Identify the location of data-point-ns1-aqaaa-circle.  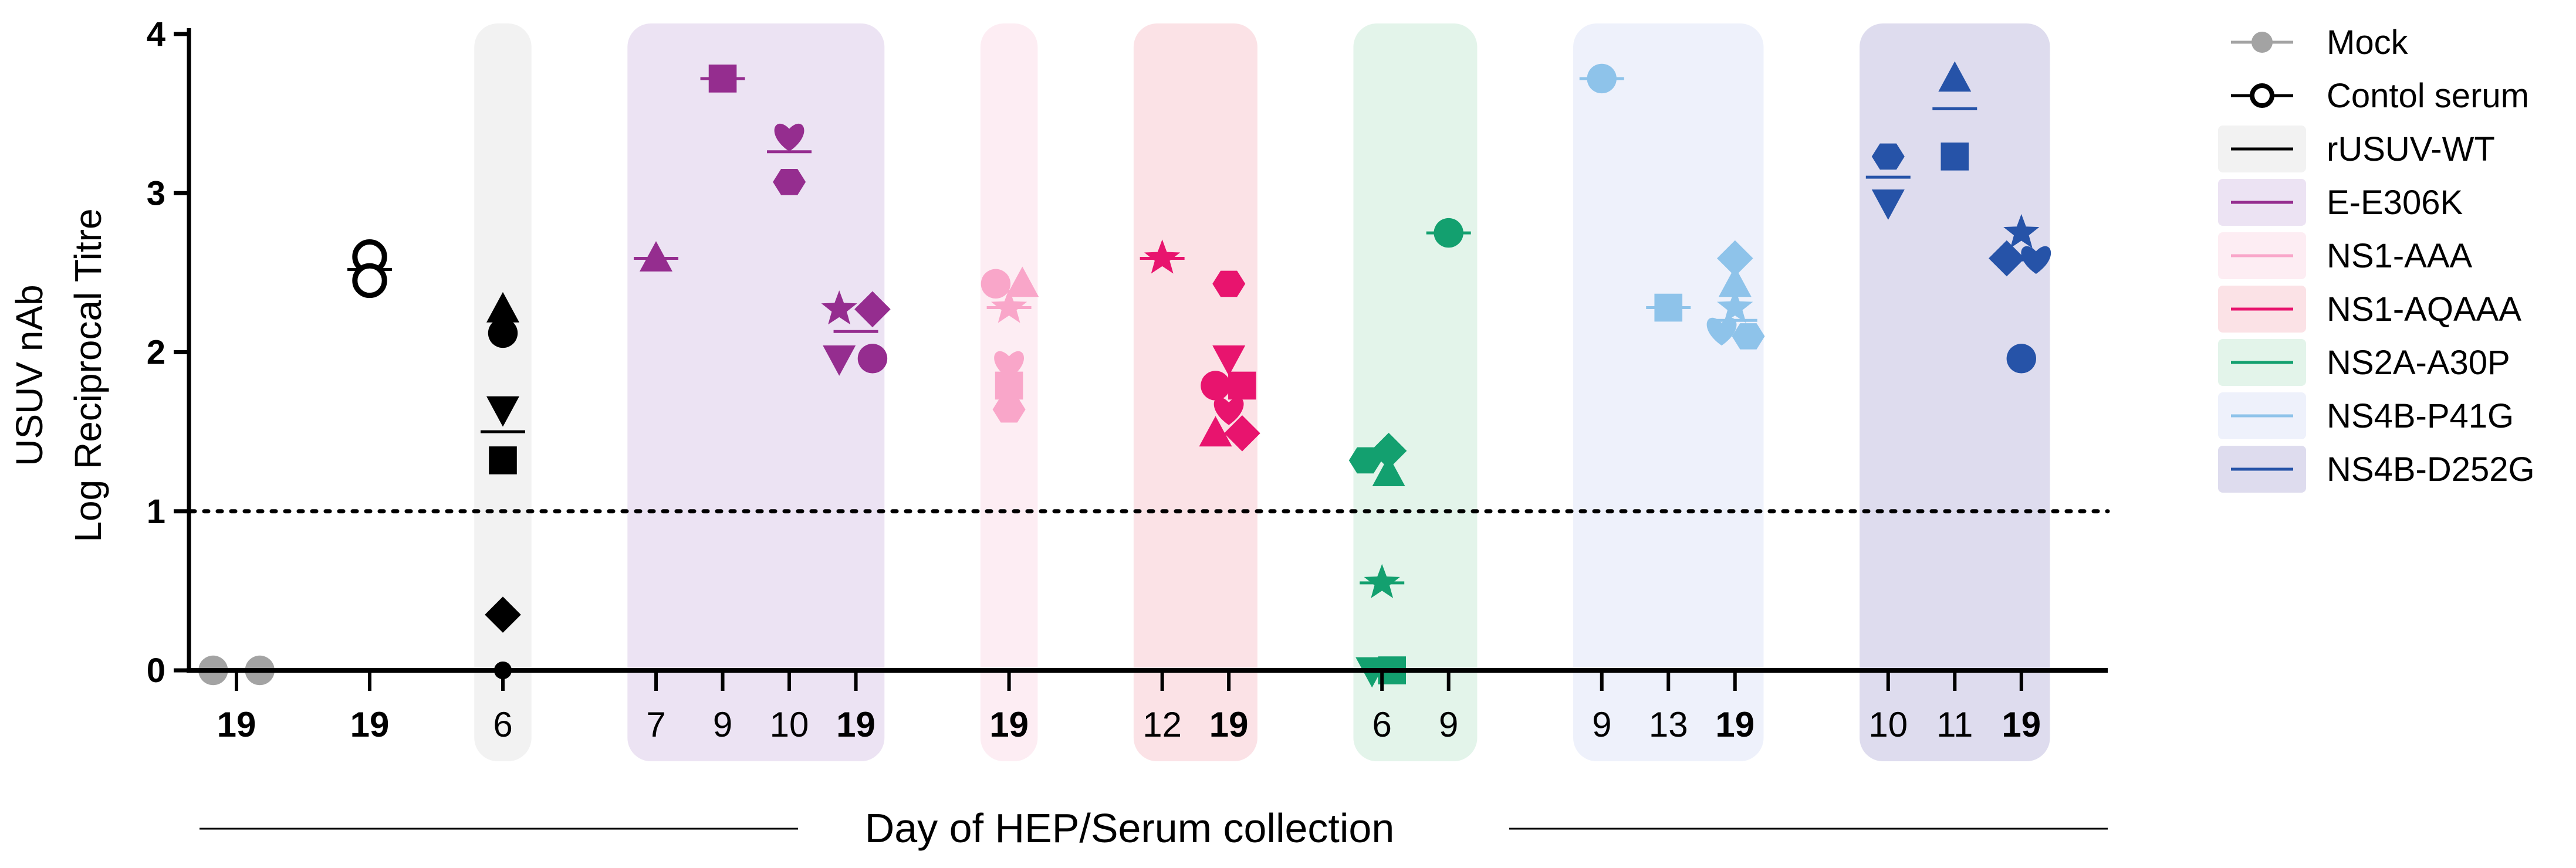
(1215, 386).